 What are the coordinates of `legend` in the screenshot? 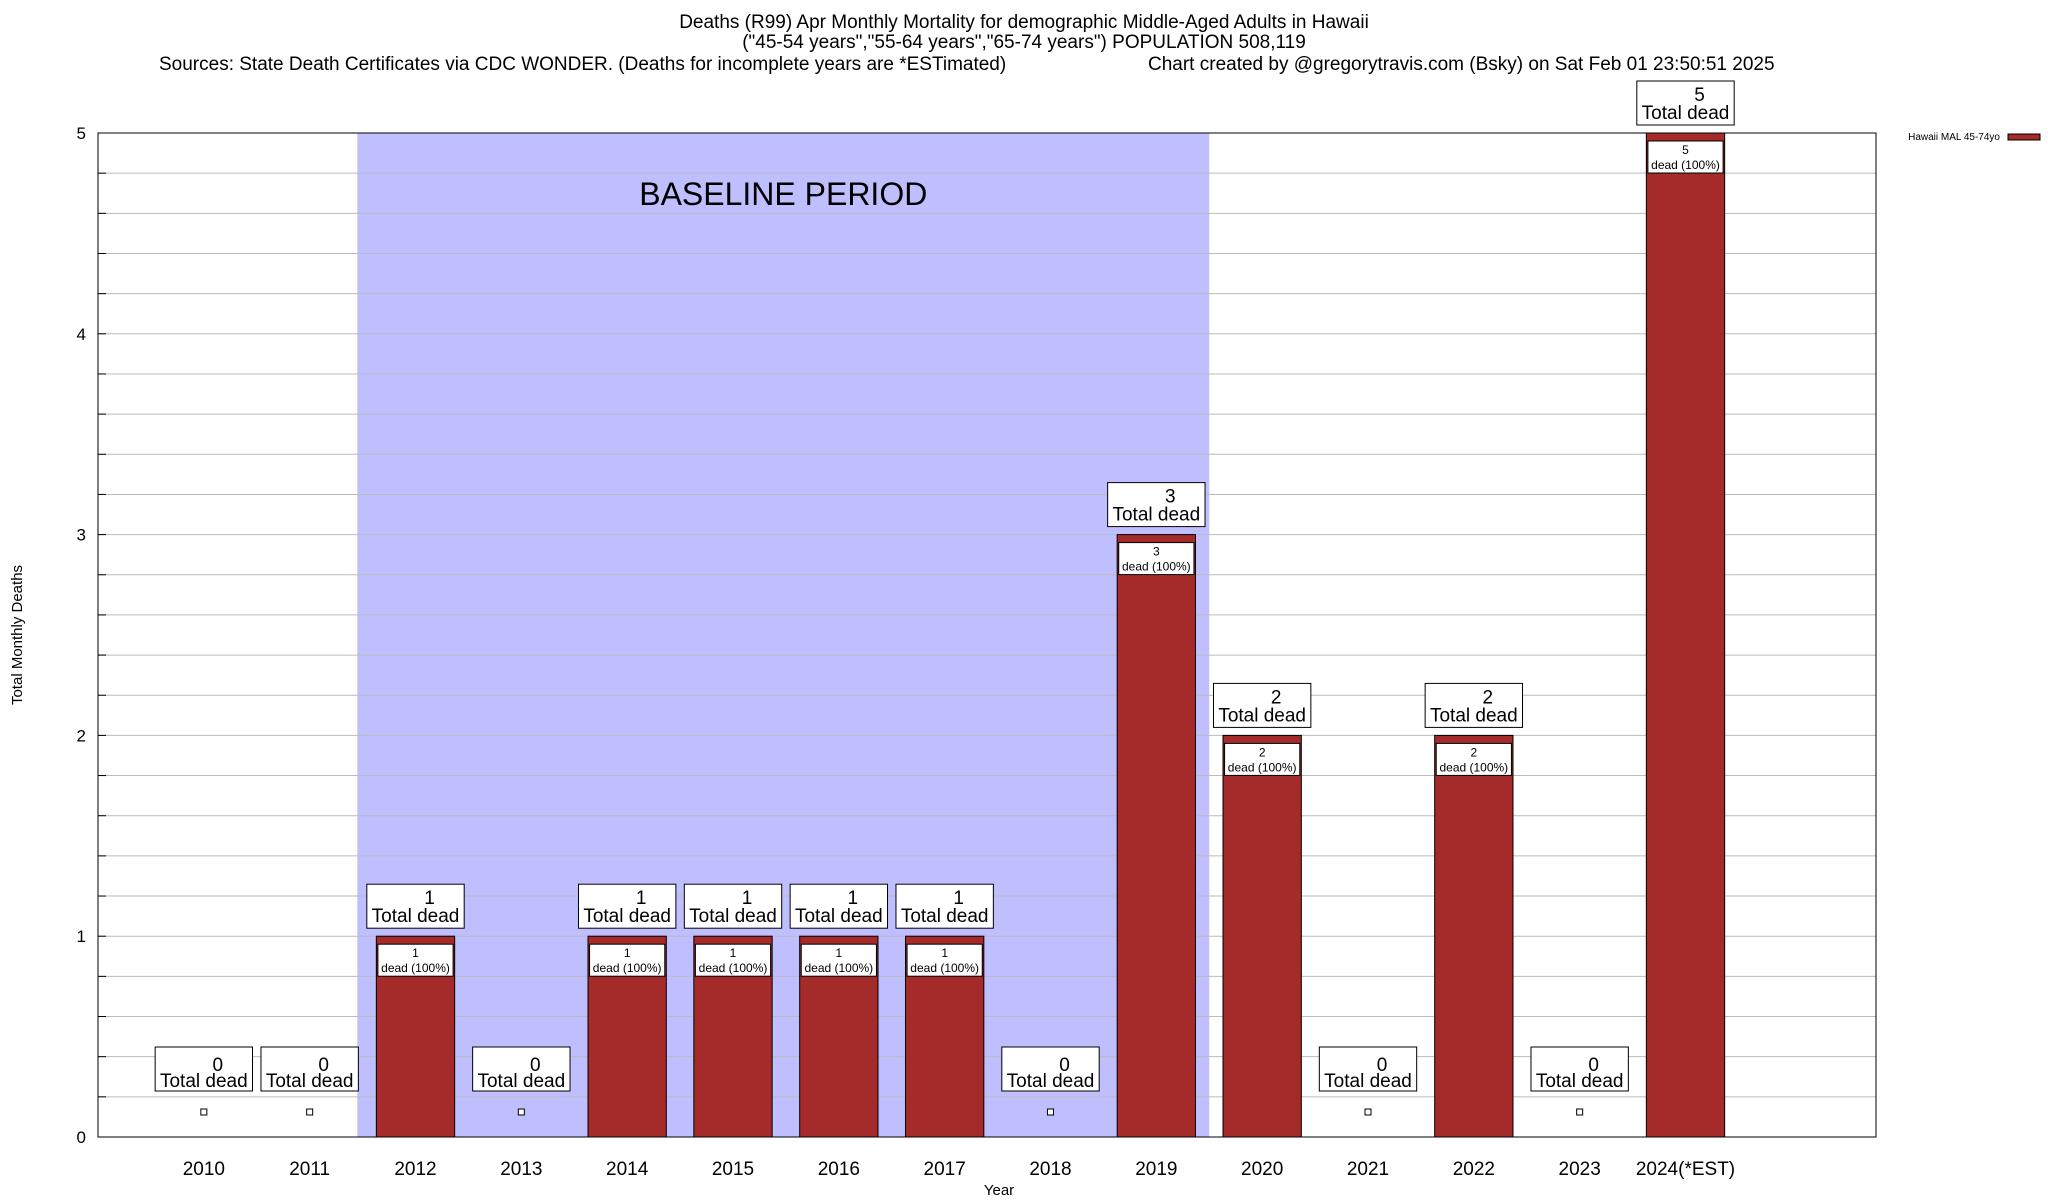 It's located at (2024, 137).